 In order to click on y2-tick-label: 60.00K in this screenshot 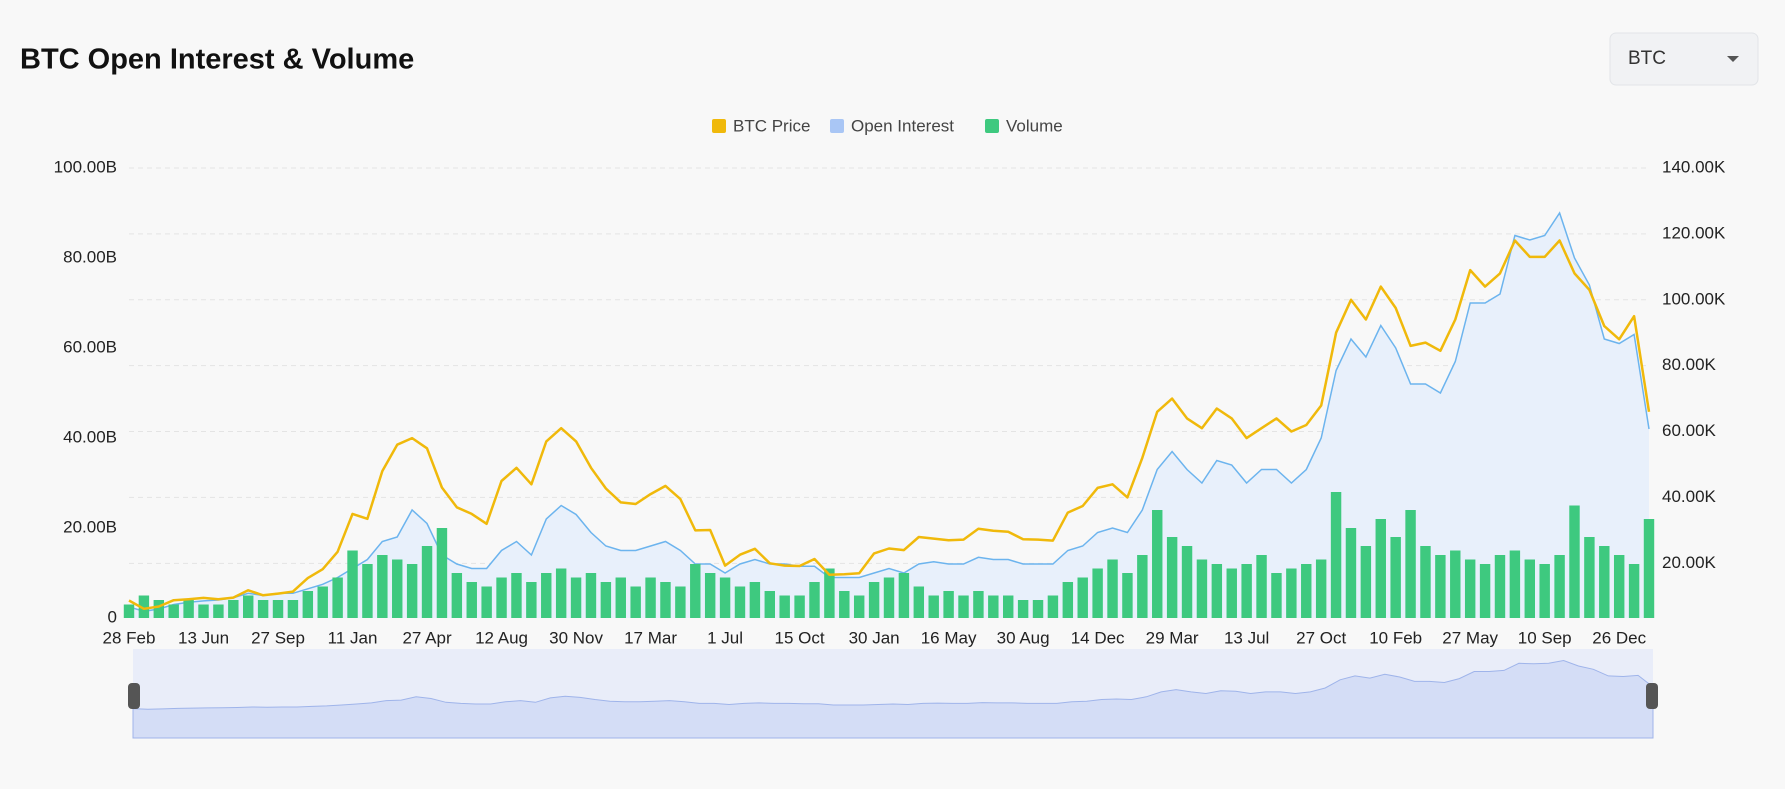, I will do `click(1689, 430)`.